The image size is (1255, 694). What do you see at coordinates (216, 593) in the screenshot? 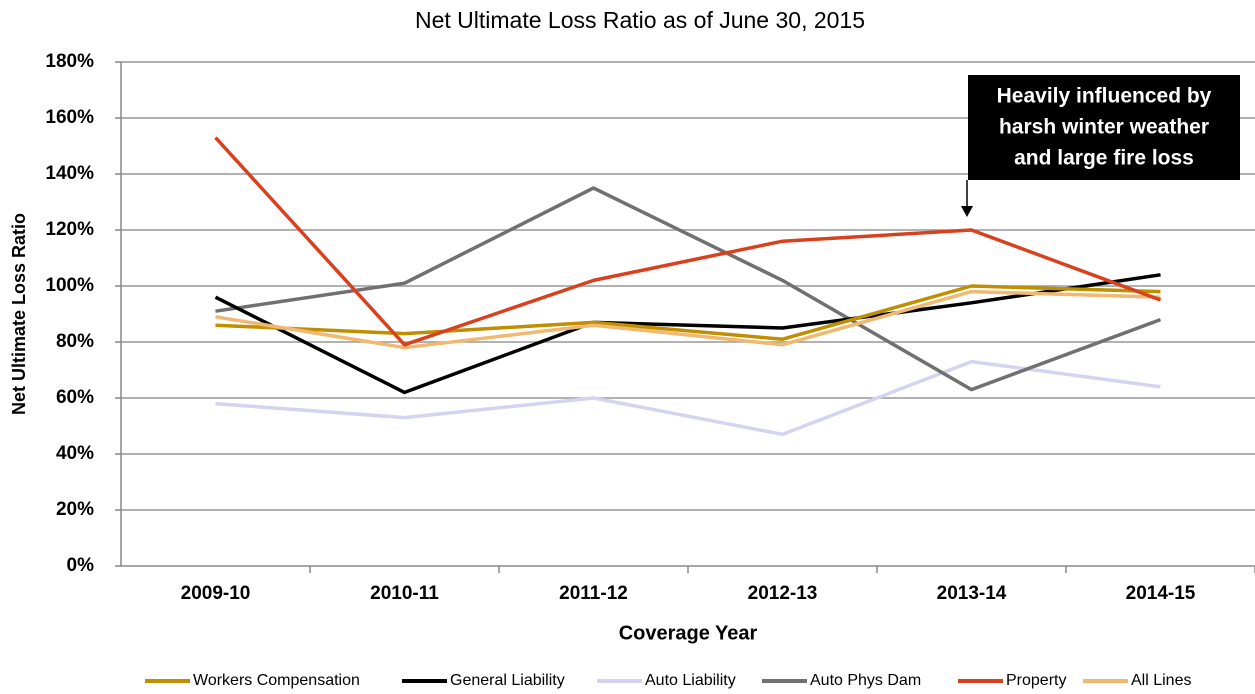
I see `x-tick-label: 2009-10` at bounding box center [216, 593].